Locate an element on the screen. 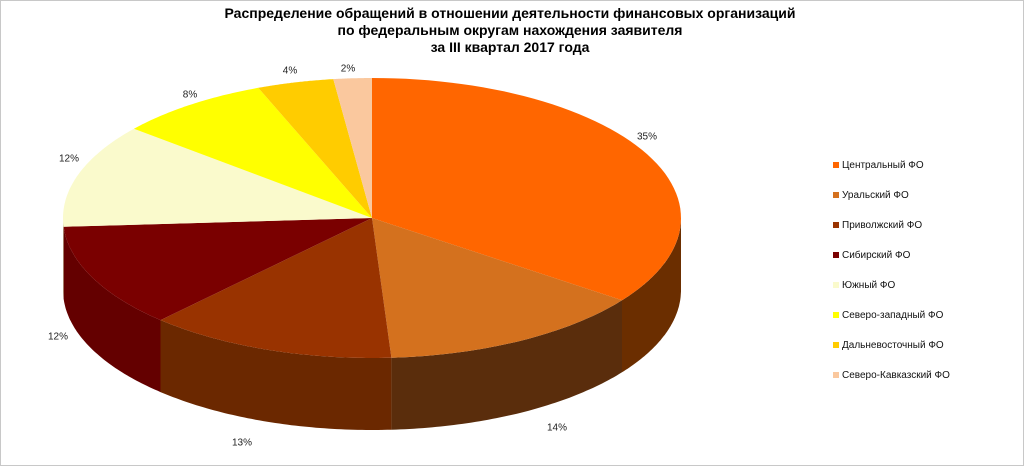 The height and width of the screenshot is (466, 1024). data-label: 14% is located at coordinates (557, 428).